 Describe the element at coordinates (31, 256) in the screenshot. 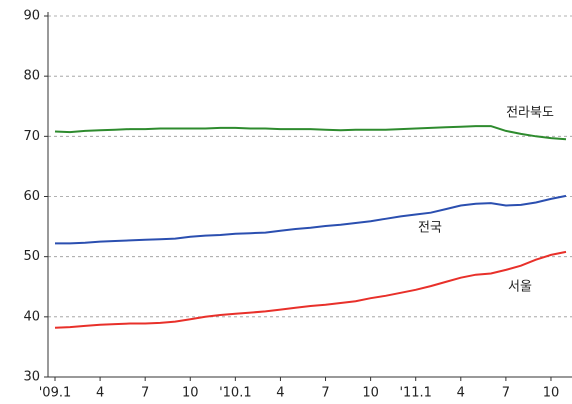

I see `y-tick-label: 50` at that location.